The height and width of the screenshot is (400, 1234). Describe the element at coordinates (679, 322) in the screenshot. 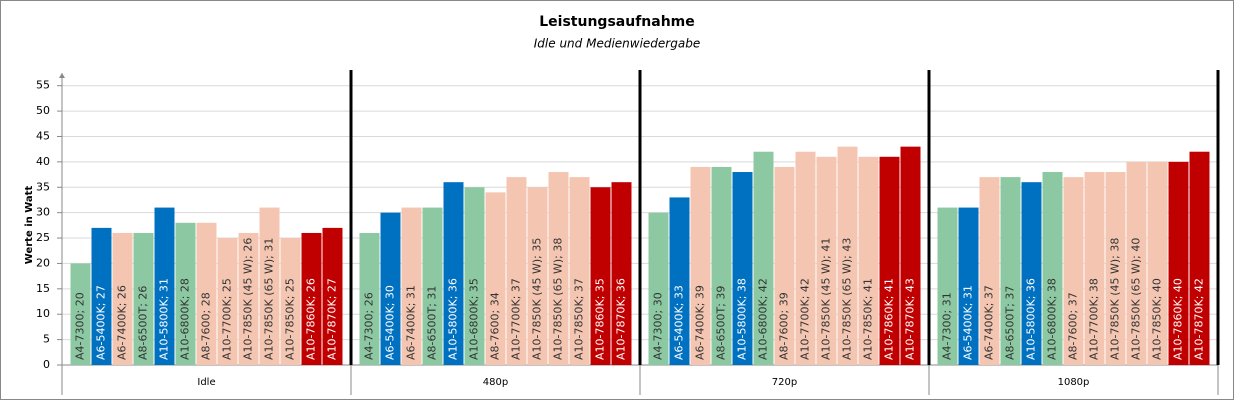

I see `bar-label: A6-5400K; 33` at that location.